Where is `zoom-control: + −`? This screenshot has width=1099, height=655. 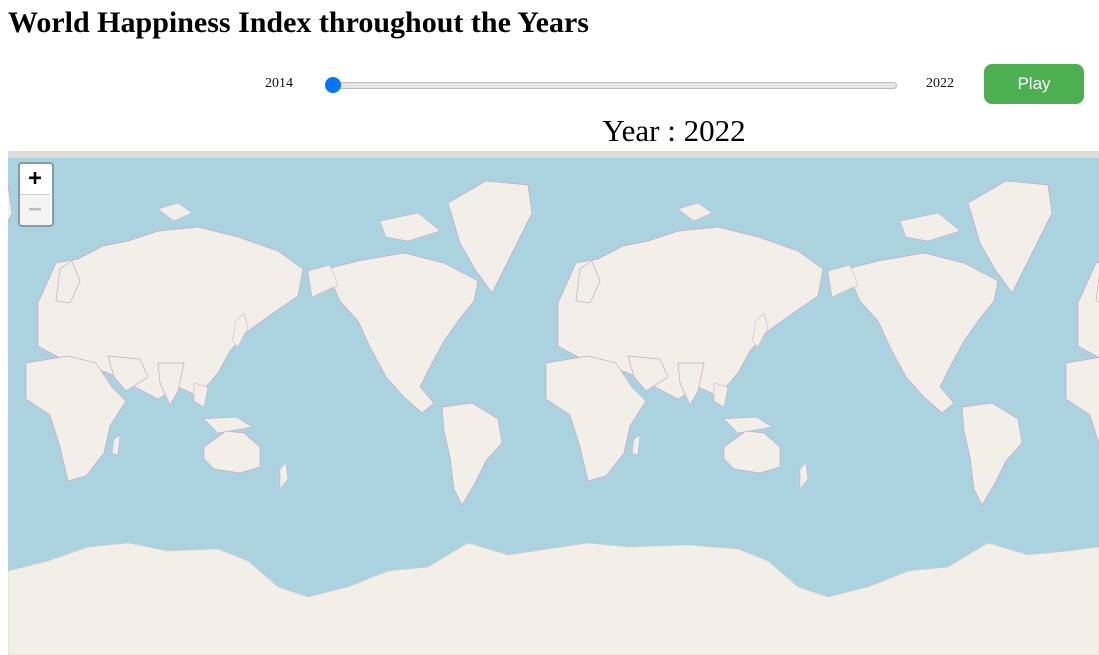 zoom-control: + − is located at coordinates (36, 194).